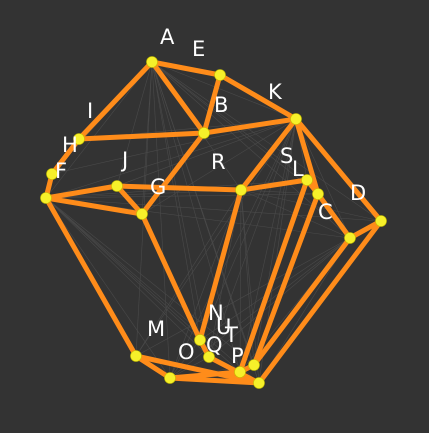 The width and height of the screenshot is (429, 433). I want to click on edge-A-B, so click(178, 97).